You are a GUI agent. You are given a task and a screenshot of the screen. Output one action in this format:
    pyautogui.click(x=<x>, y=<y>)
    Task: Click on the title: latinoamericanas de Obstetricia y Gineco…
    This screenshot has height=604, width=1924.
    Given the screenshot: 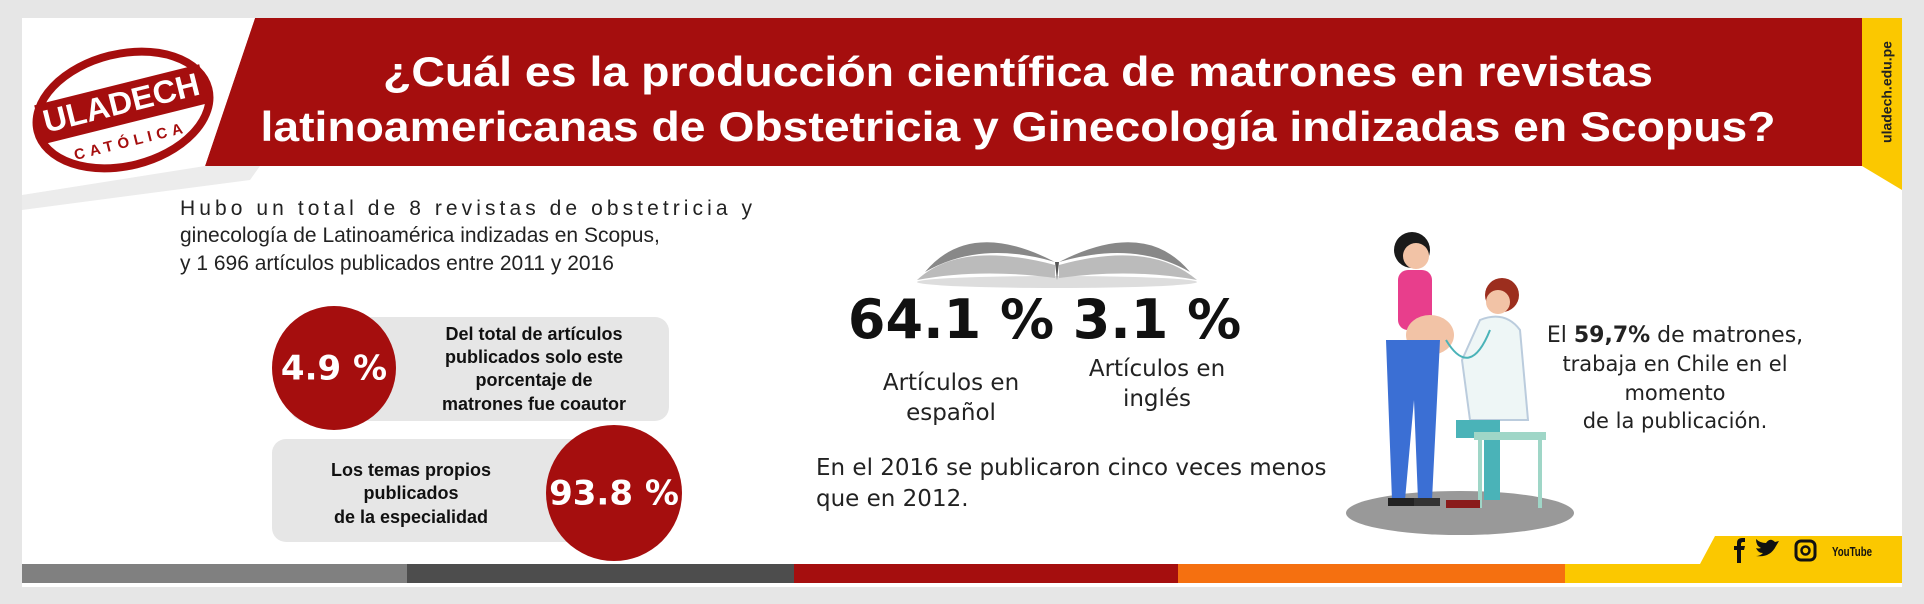 What is the action you would take?
    pyautogui.click(x=1018, y=126)
    